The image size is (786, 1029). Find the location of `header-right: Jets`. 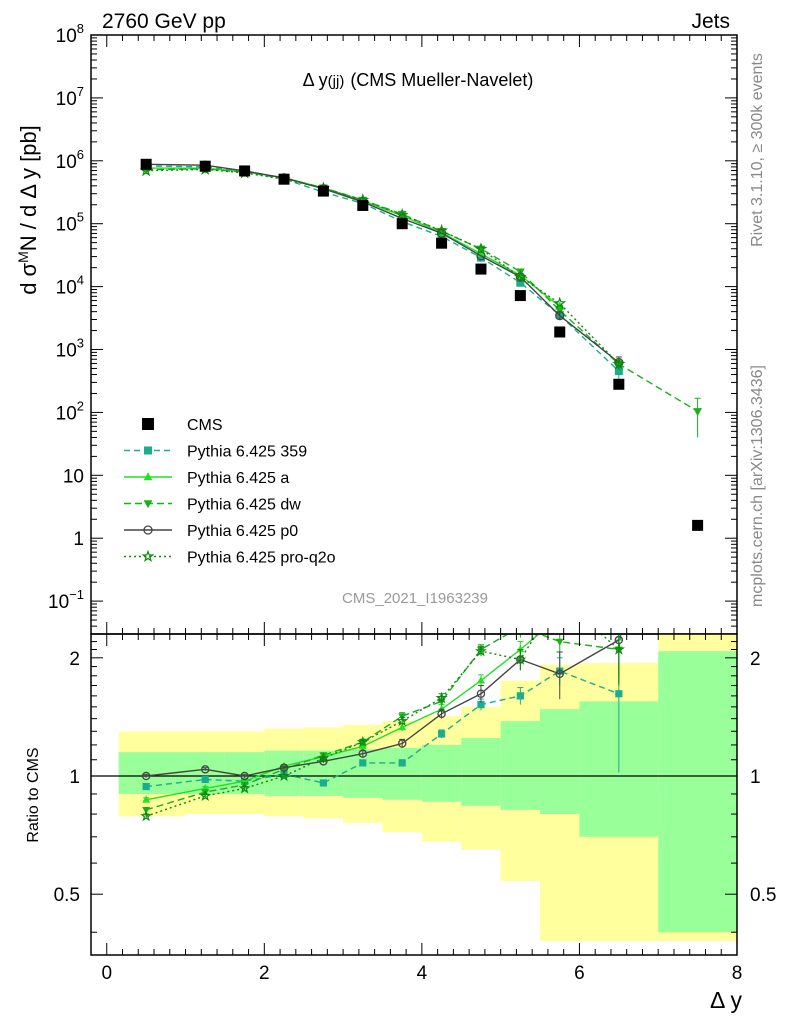

header-right: Jets is located at coordinates (710, 21).